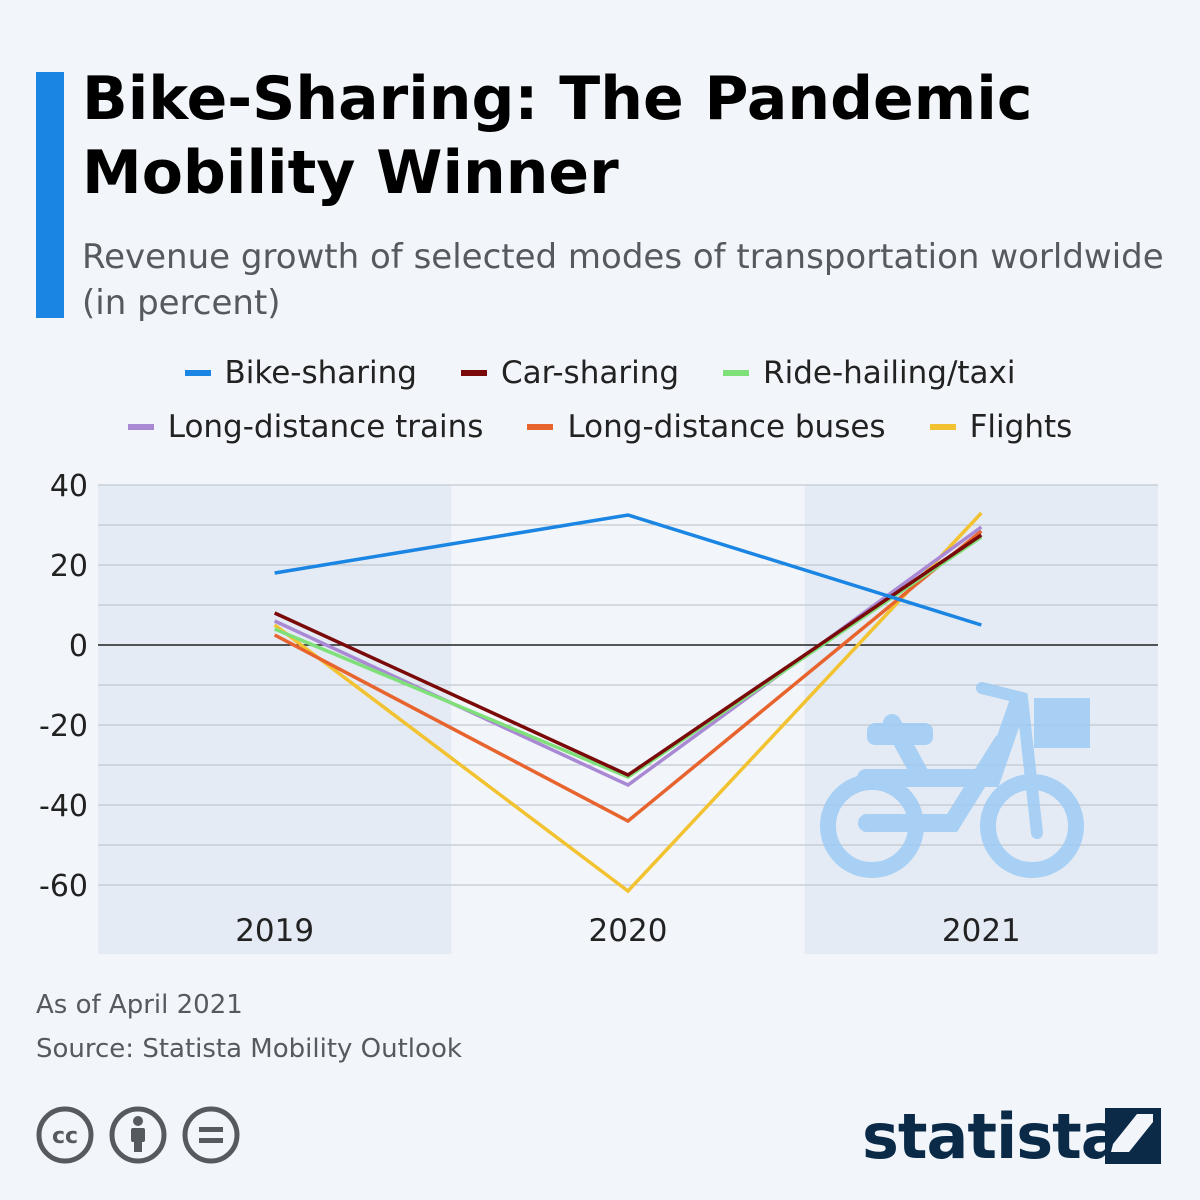 The width and height of the screenshot is (1200, 1200). Describe the element at coordinates (69, 566) in the screenshot. I see `y-tick-label: 20` at that location.